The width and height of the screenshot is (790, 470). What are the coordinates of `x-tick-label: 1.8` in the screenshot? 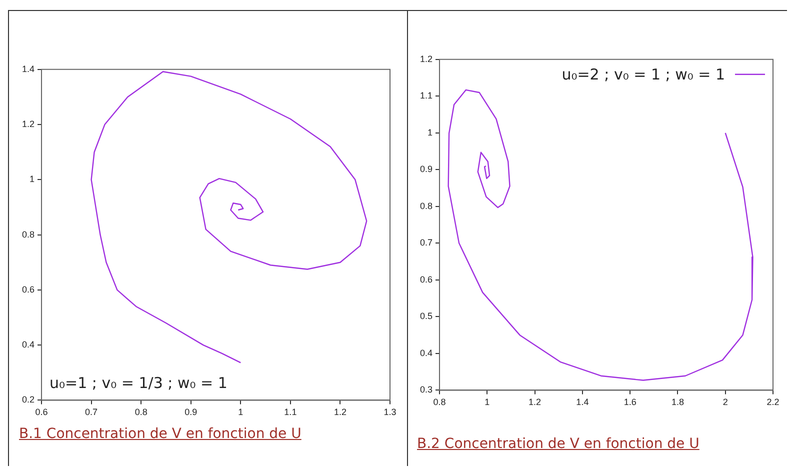 It's located at (677, 402).